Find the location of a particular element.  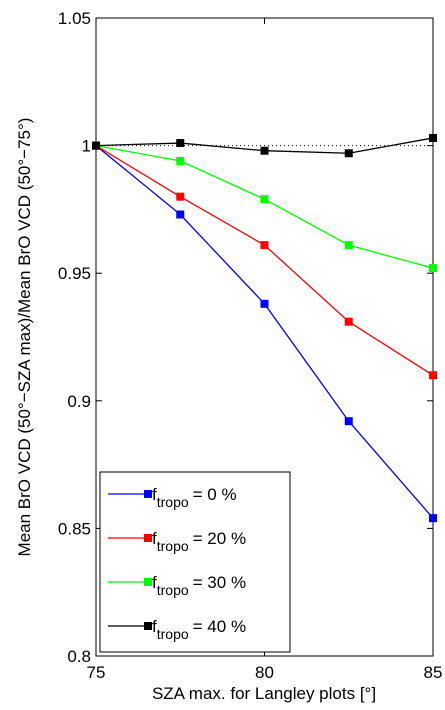

legend-label: ftropo = 30 % is located at coordinates (199, 585).